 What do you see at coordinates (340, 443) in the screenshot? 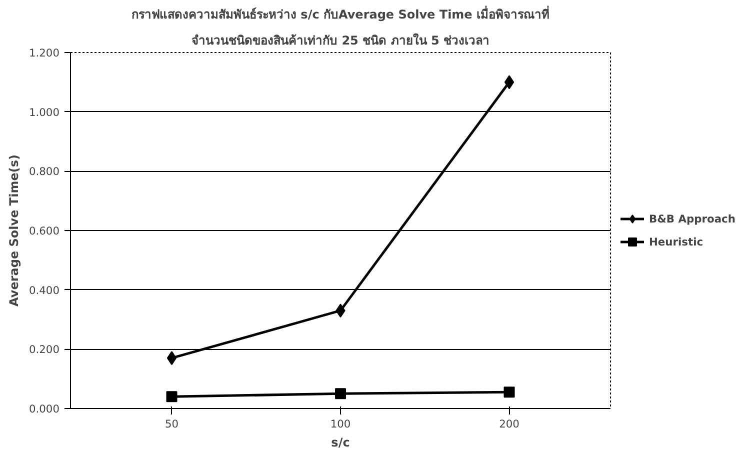
I see `x-axis-title: s/c` at bounding box center [340, 443].